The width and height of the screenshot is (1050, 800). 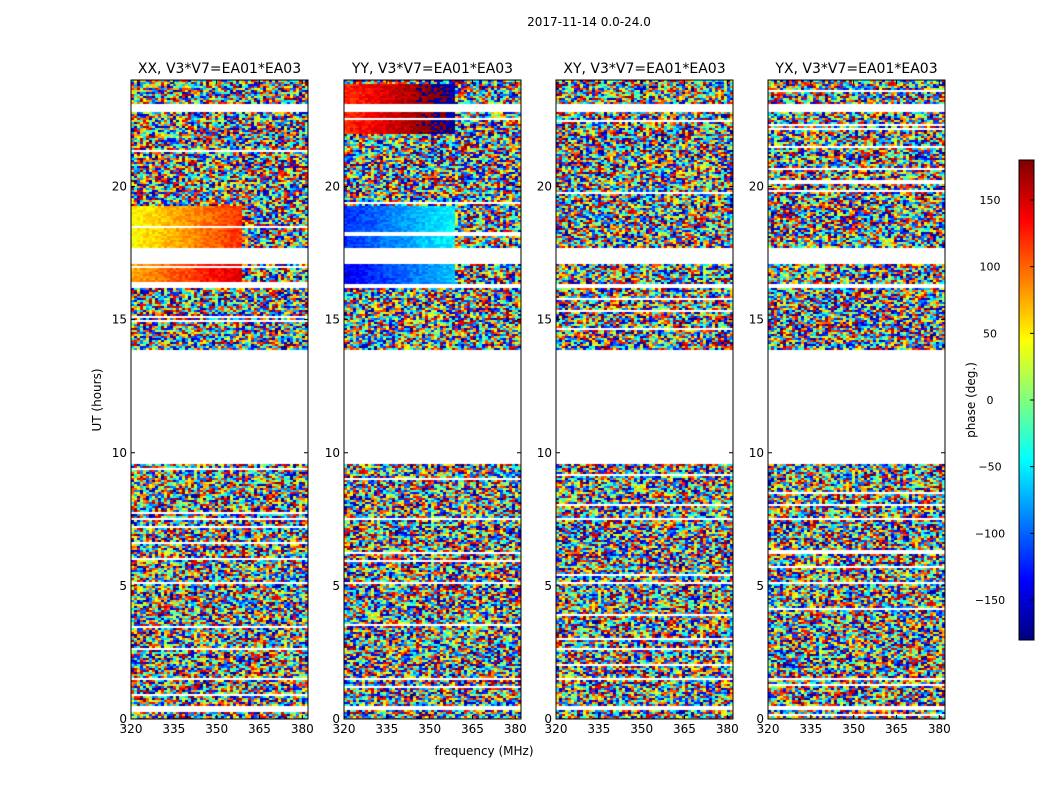 I want to click on panel-title: XY, V3*V7=EA01*EA03, so click(x=644, y=69).